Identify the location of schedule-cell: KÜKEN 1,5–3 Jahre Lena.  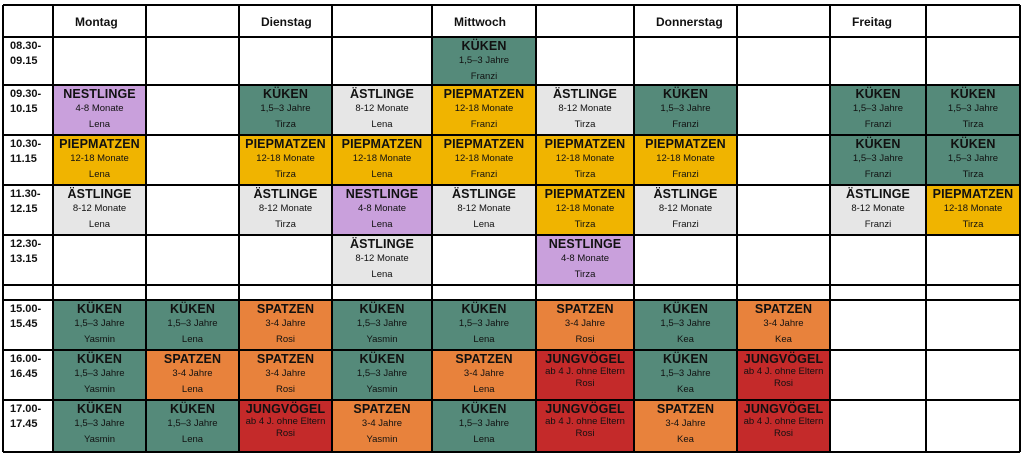
(484, 426).